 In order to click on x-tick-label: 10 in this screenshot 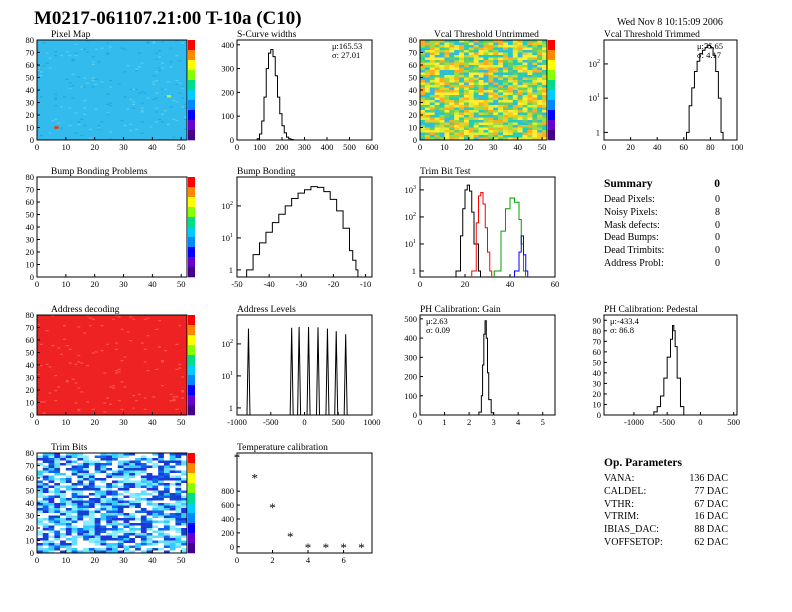, I will do `click(66, 147)`.